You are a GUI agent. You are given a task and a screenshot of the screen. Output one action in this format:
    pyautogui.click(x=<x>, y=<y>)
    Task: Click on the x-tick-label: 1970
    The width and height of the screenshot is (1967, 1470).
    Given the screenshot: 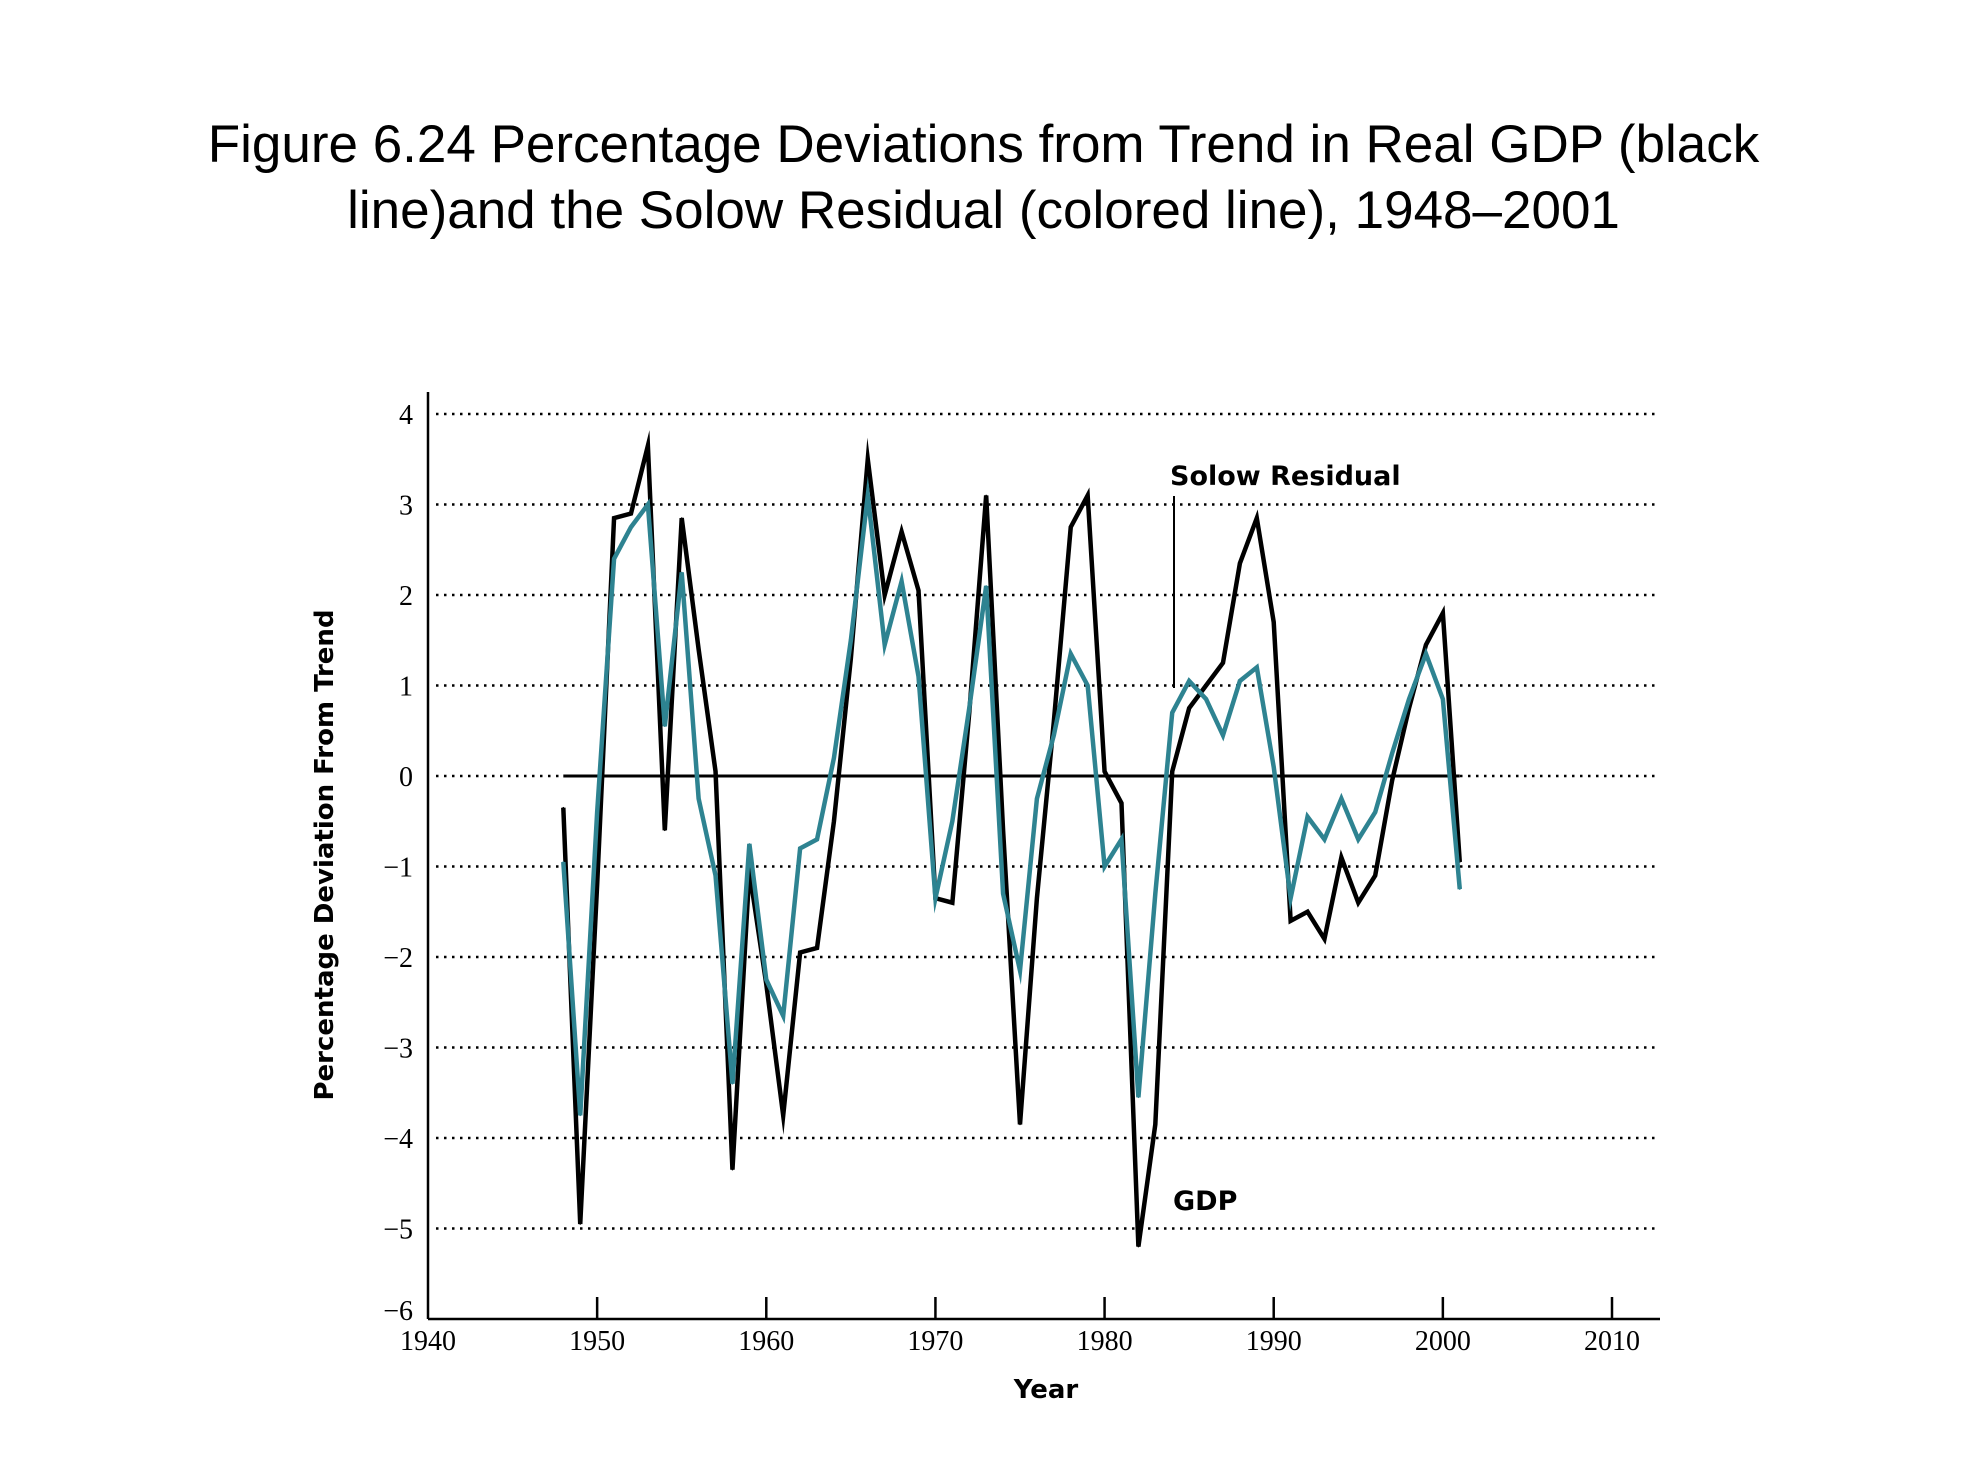 What is the action you would take?
    pyautogui.click(x=935, y=1341)
    